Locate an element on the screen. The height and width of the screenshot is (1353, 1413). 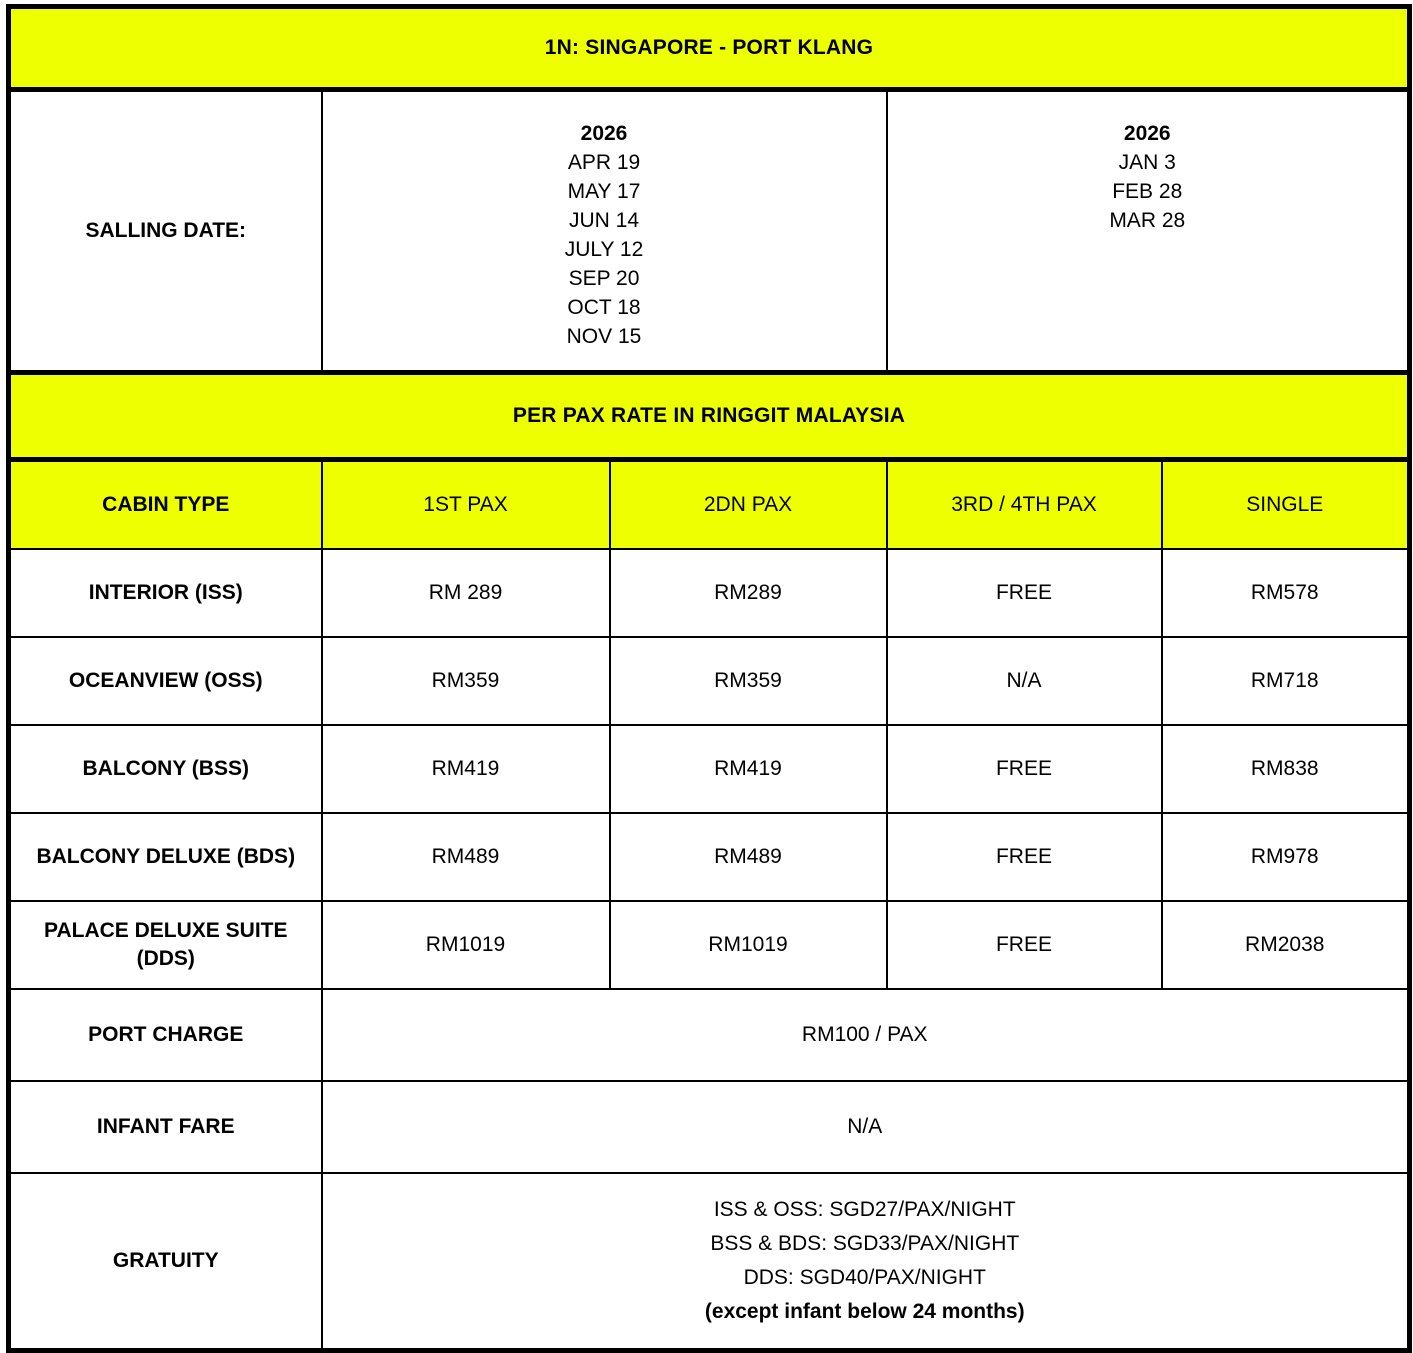
itinerary-title: 1N: SINGAPORE - PORT KLANG is located at coordinates (709, 48).